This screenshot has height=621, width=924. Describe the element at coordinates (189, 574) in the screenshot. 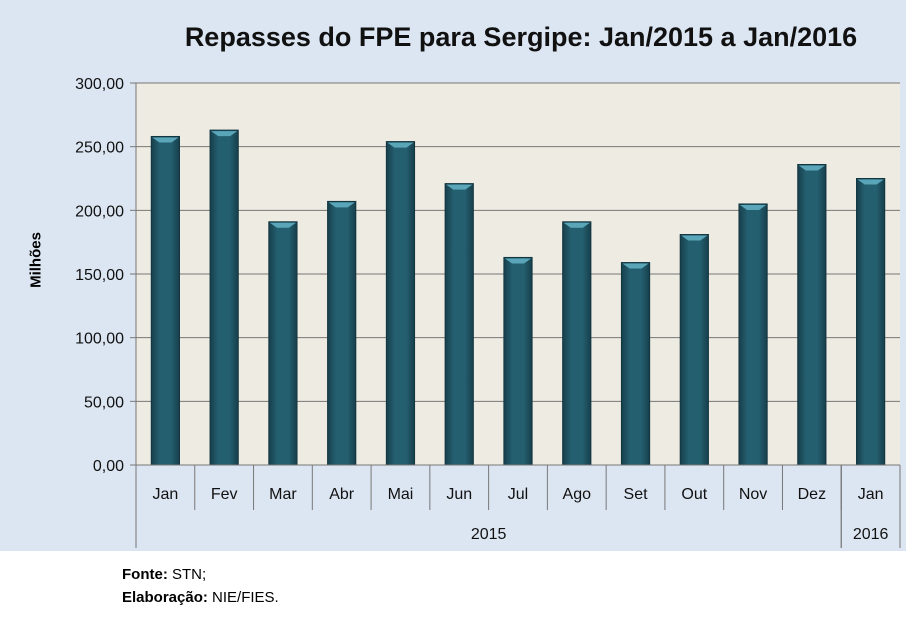

I see `source-value: STN;` at that location.